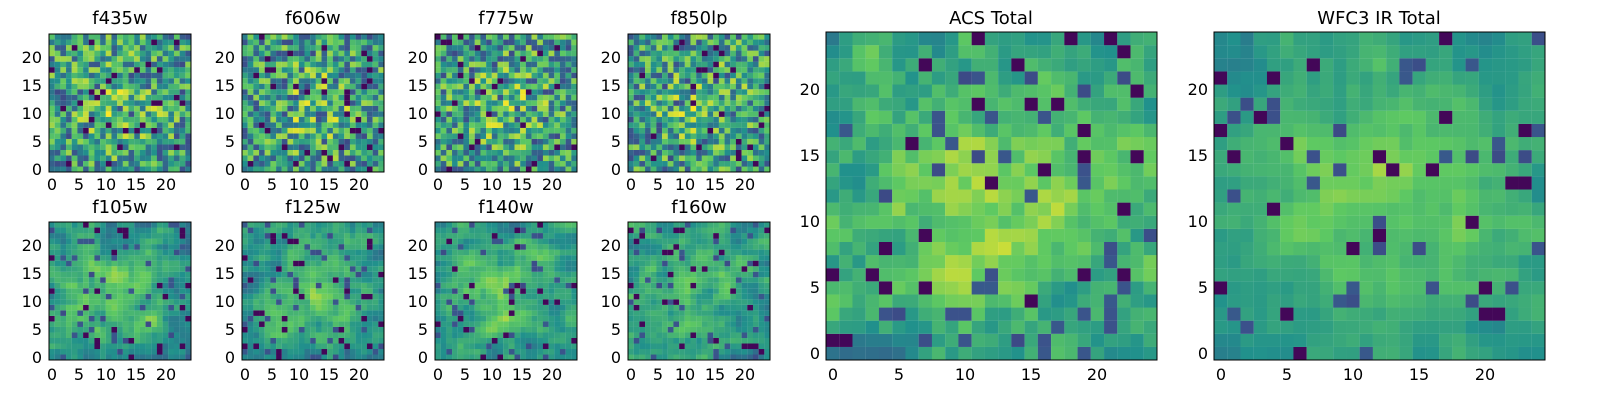 The height and width of the screenshot is (404, 1600). What do you see at coordinates (230, 357) in the screenshot?
I see `y-tick-label: 0` at bounding box center [230, 357].